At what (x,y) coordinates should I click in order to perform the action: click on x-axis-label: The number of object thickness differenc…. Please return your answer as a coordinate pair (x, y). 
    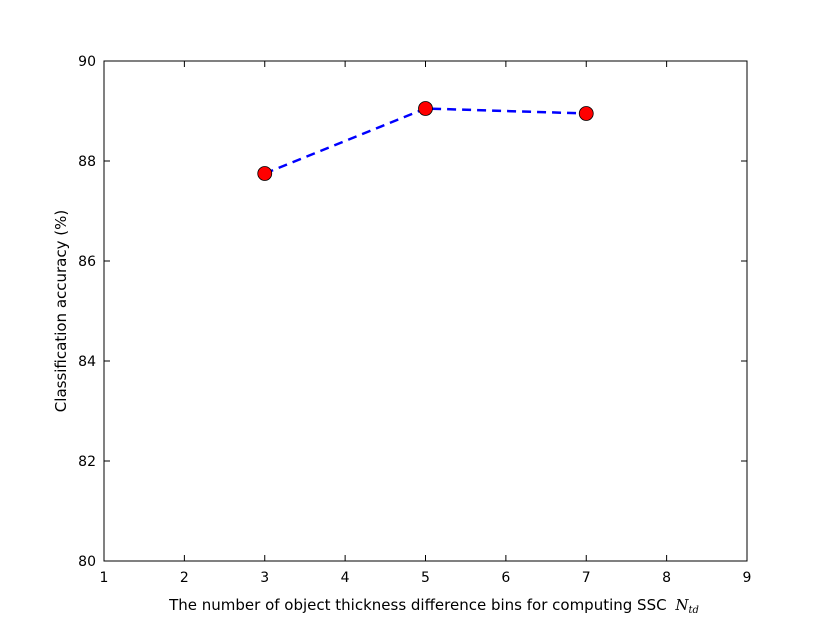
    Looking at the image, I should click on (433, 606).